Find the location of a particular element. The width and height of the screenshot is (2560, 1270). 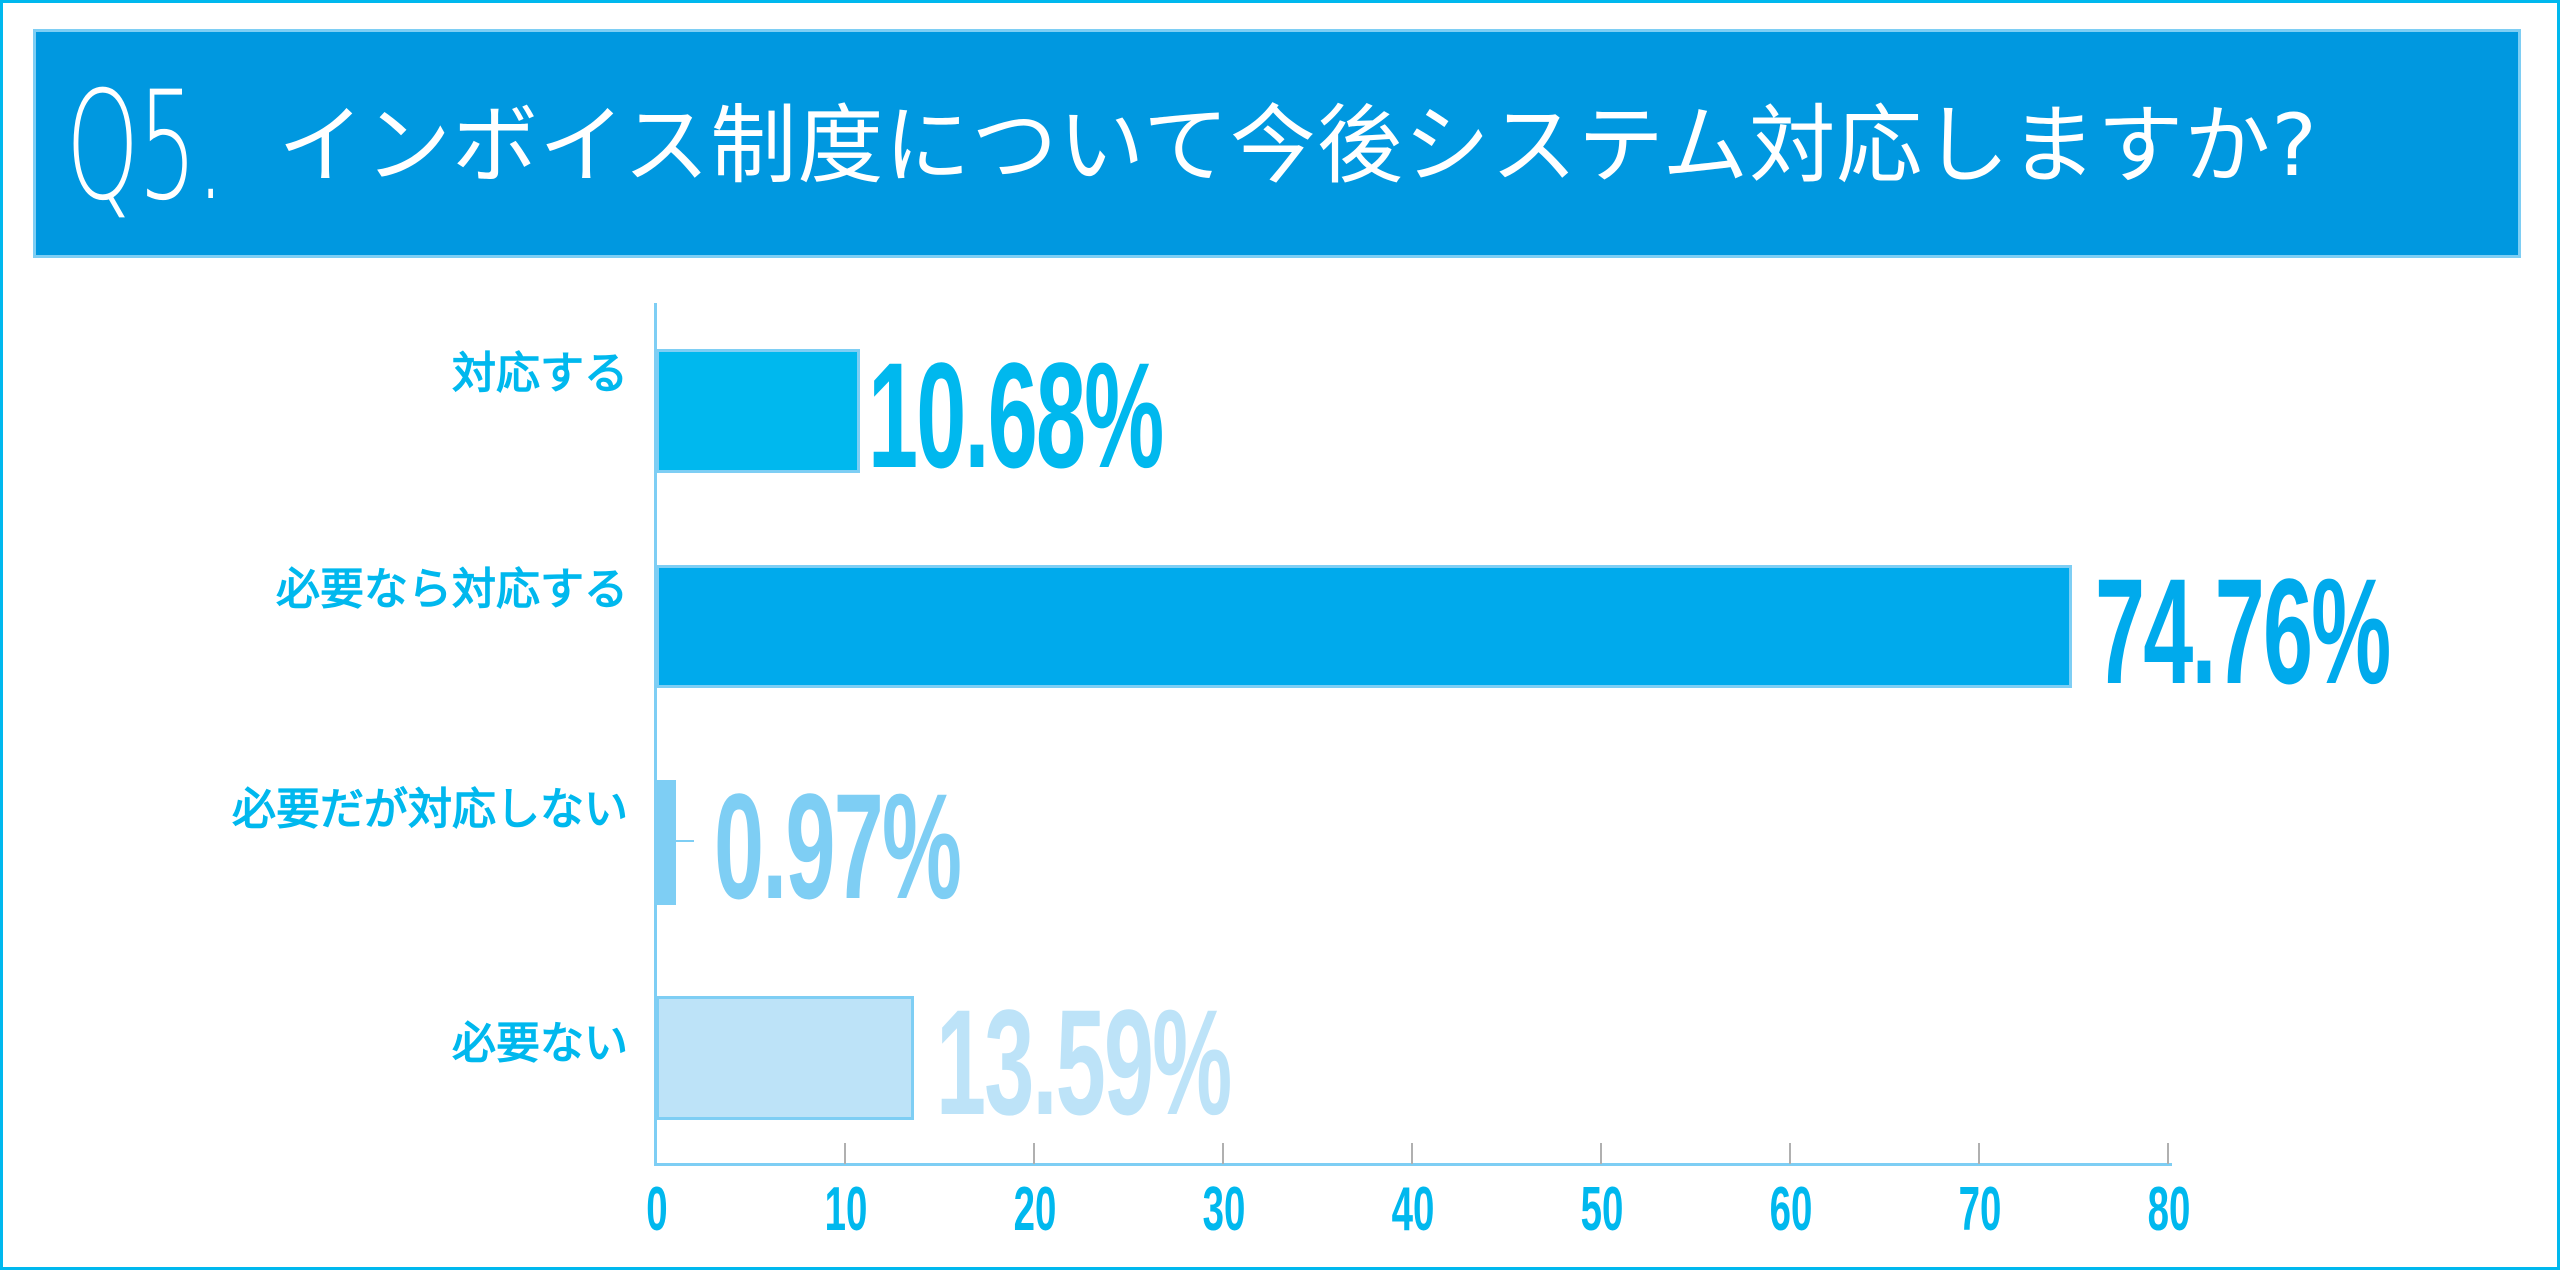

x-tick-label: 50 is located at coordinates (1602, 1209).